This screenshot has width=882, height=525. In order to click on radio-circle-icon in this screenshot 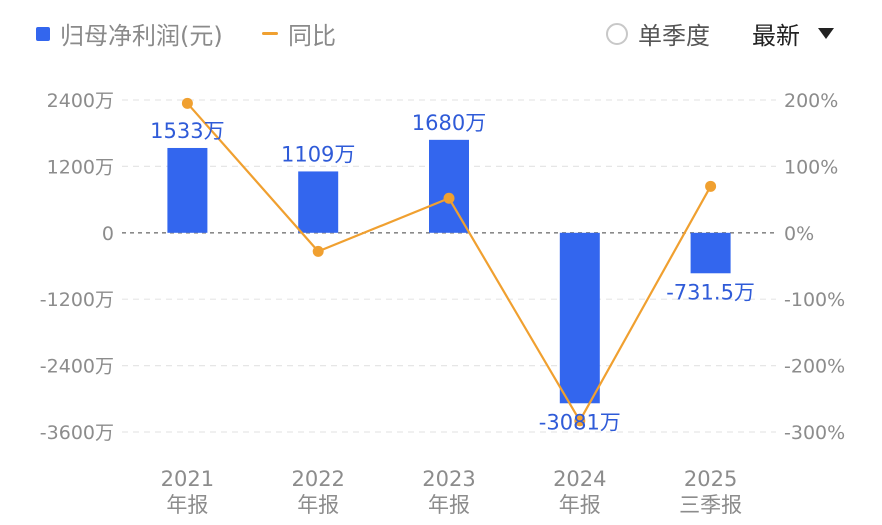, I will do `click(617, 33)`.